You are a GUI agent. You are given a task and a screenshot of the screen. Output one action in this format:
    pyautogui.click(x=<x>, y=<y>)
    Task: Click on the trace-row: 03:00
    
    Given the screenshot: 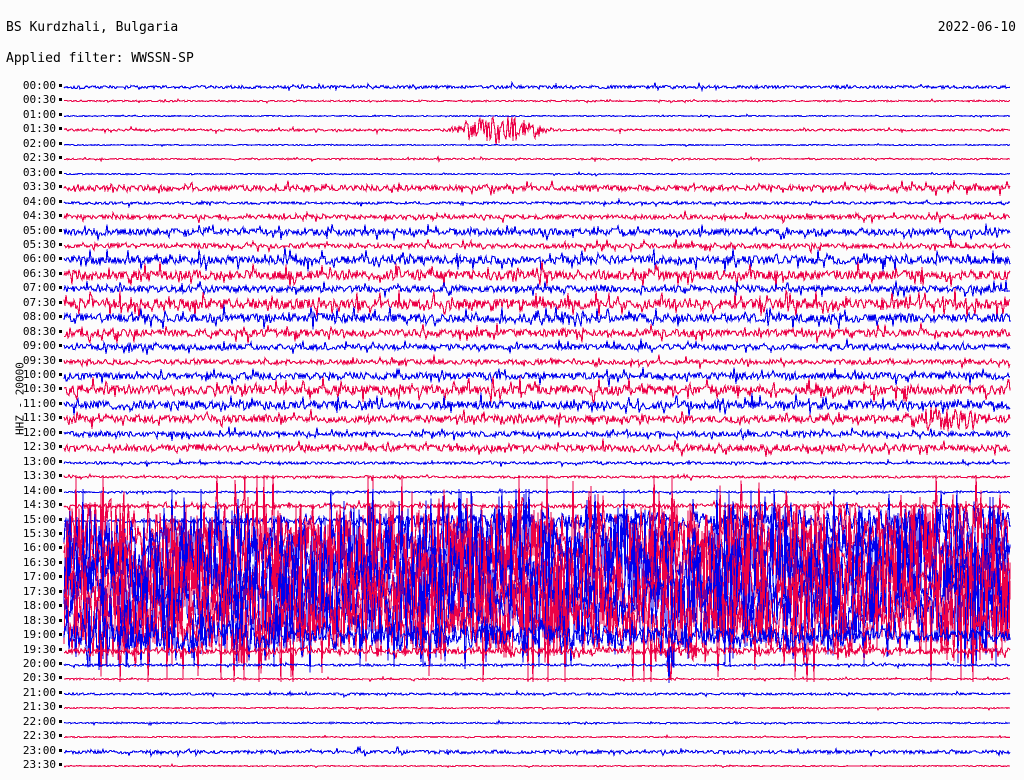 What is the action you would take?
    pyautogui.click(x=512, y=173)
    